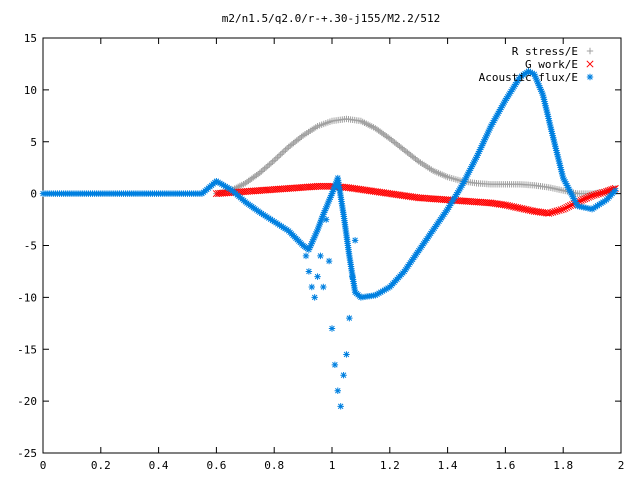 The image size is (640, 485). What do you see at coordinates (43, 465) in the screenshot?
I see `x-tick-label: 0` at bounding box center [43, 465].